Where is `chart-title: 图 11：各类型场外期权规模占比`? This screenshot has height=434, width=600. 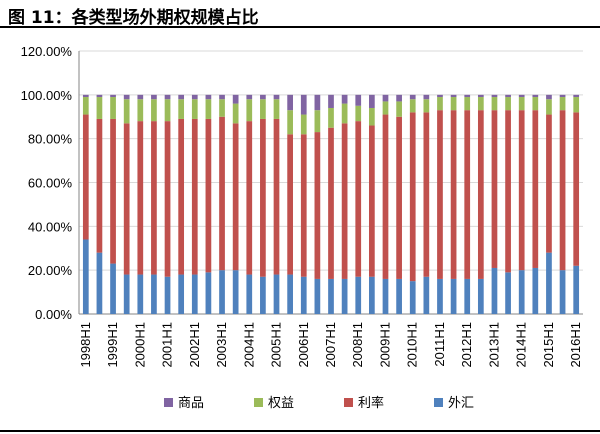
chart-title: 图 11：各类型场外期权规模占比 is located at coordinates (133, 18).